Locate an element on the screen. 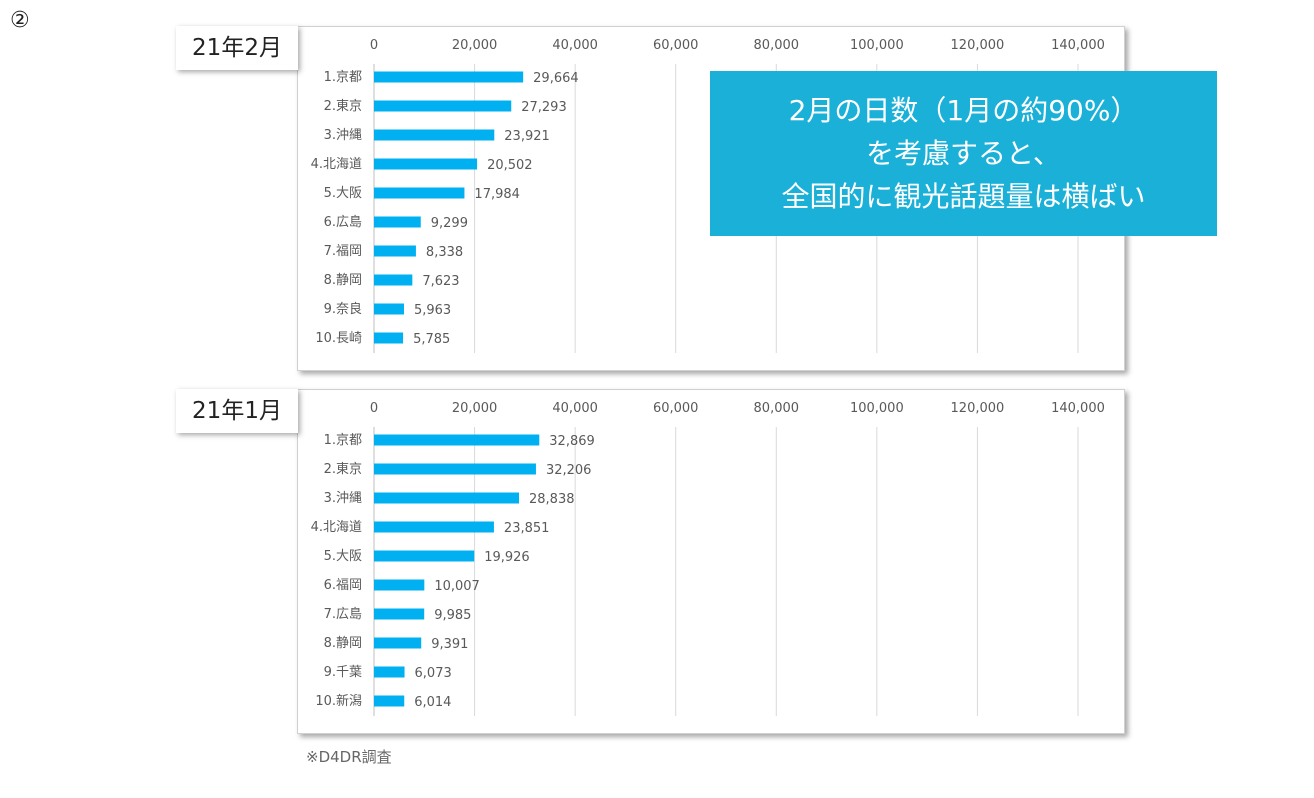 The height and width of the screenshot is (798, 1314). value-label: 17,984 is located at coordinates (497, 194).